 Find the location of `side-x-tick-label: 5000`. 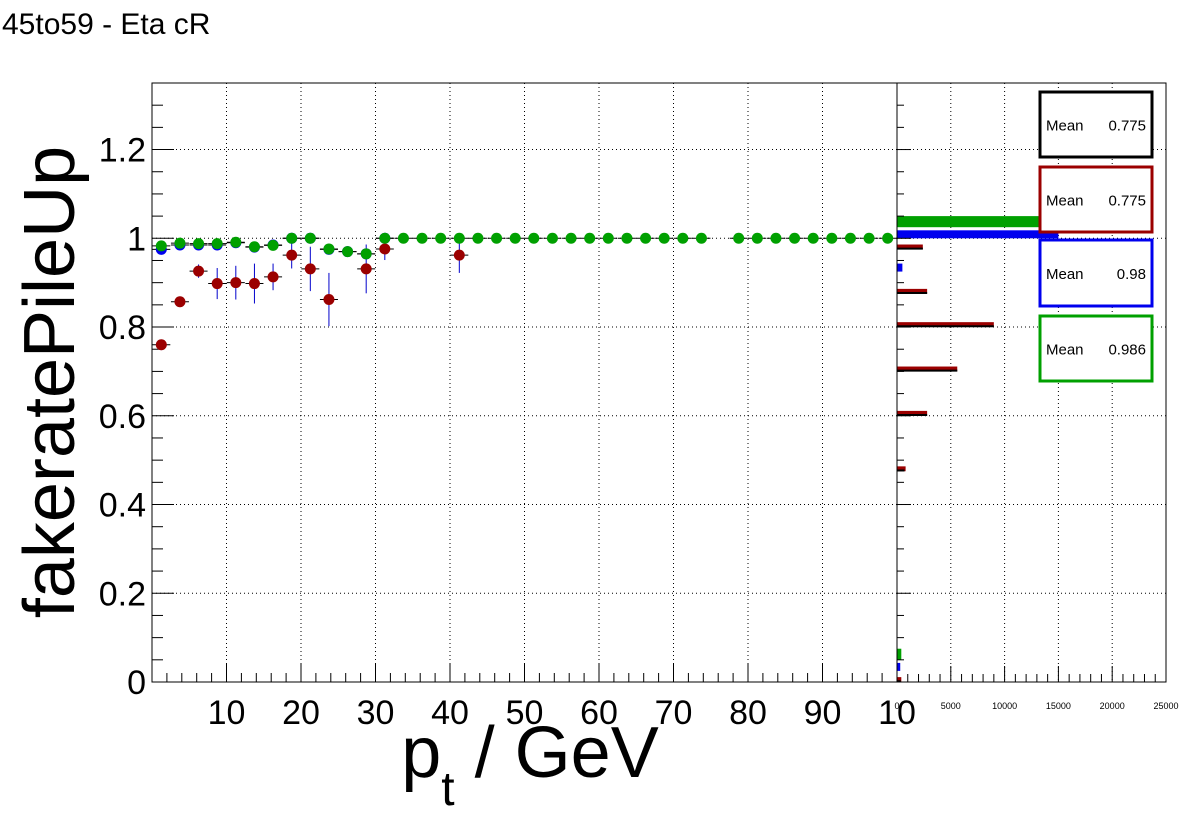

side-x-tick-label: 5000 is located at coordinates (951, 706).